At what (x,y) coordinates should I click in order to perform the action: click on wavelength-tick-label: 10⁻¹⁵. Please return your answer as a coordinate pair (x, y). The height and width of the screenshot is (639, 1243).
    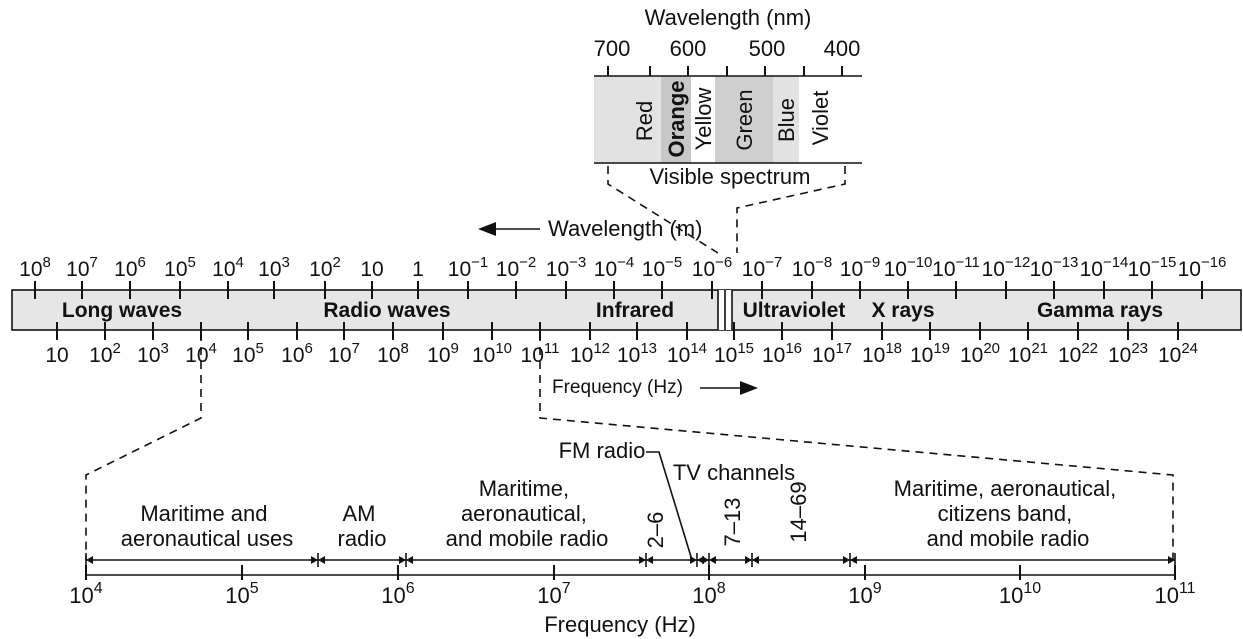
    Looking at the image, I should click on (1152, 267).